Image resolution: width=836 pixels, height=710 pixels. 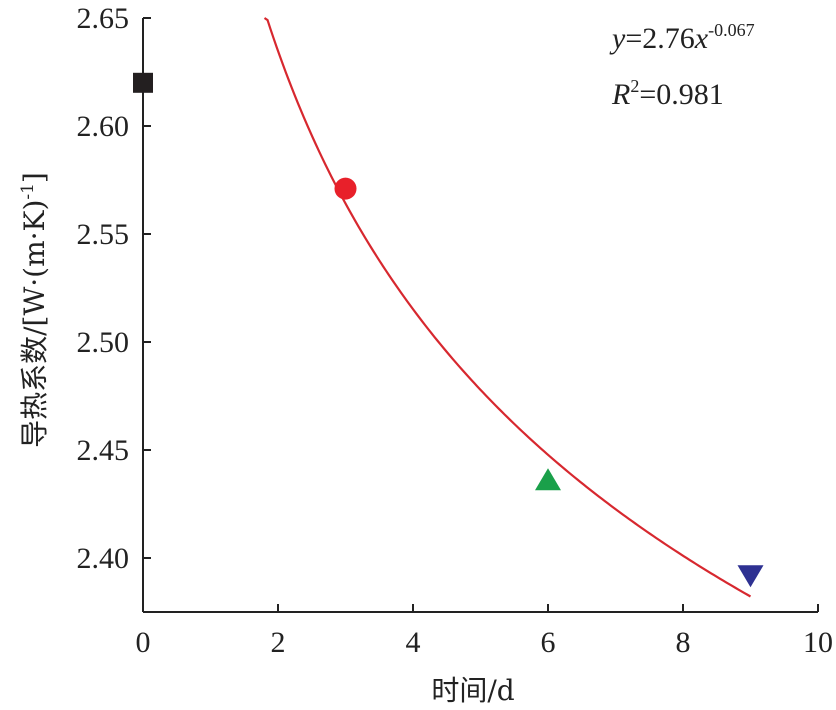 What do you see at coordinates (103, 234) in the screenshot?
I see `y-tick-label: 2.55` at bounding box center [103, 234].